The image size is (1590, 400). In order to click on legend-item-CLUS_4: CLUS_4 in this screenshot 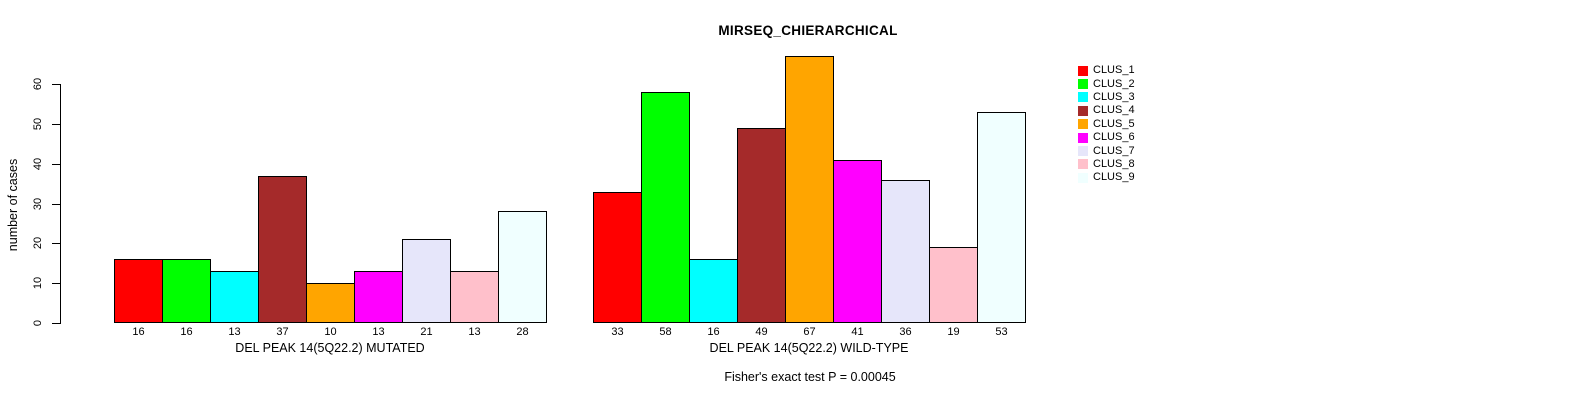, I will do `click(1106, 110)`.